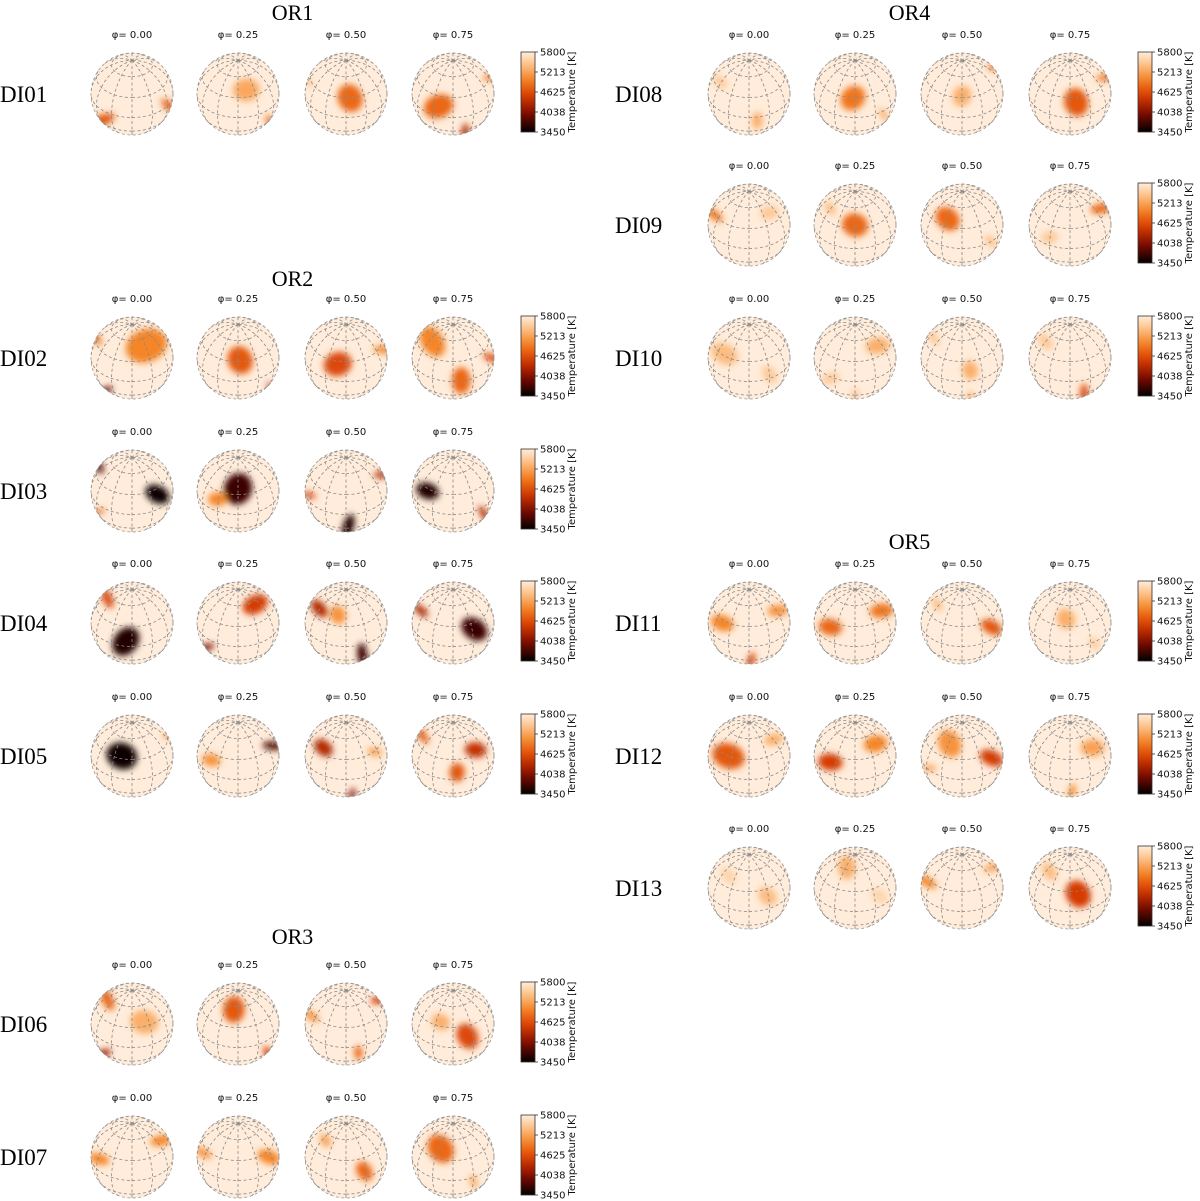 The width and height of the screenshot is (1200, 1201). Describe the element at coordinates (910, 541) in the screenshot. I see `observing-run-title: OR5` at that location.